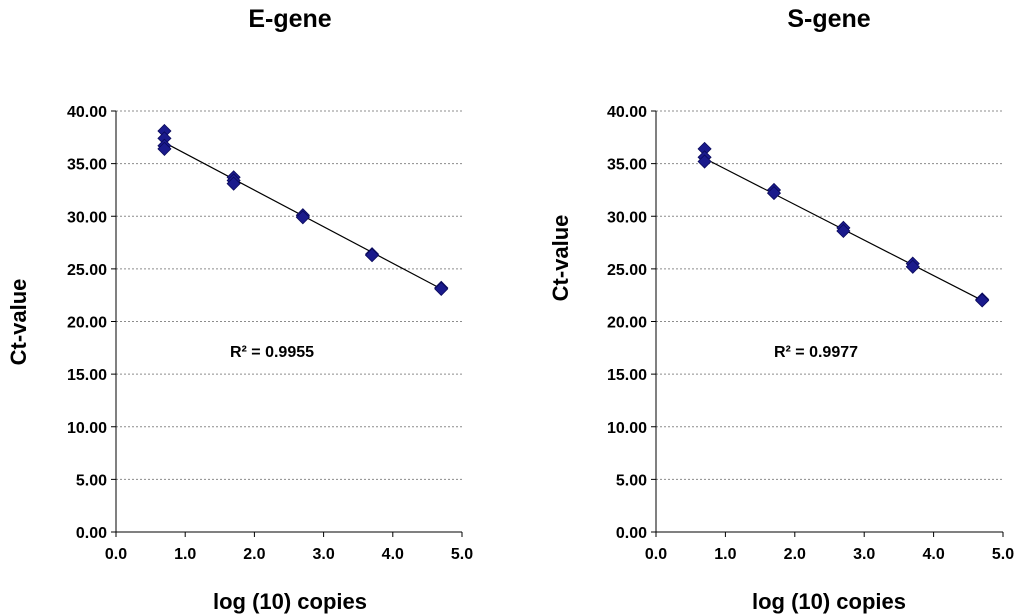 Image resolution: width=1017 pixels, height=614 pixels. I want to click on chart-title: S-gene, so click(828, 19).